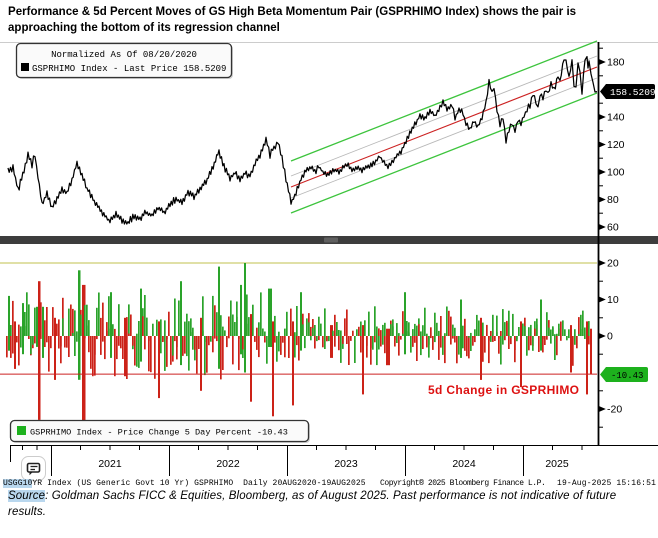 Image resolution: width=658 pixels, height=538 pixels. Describe the element at coordinates (616, 173) in the screenshot. I see `svg-text: 100` at that location.